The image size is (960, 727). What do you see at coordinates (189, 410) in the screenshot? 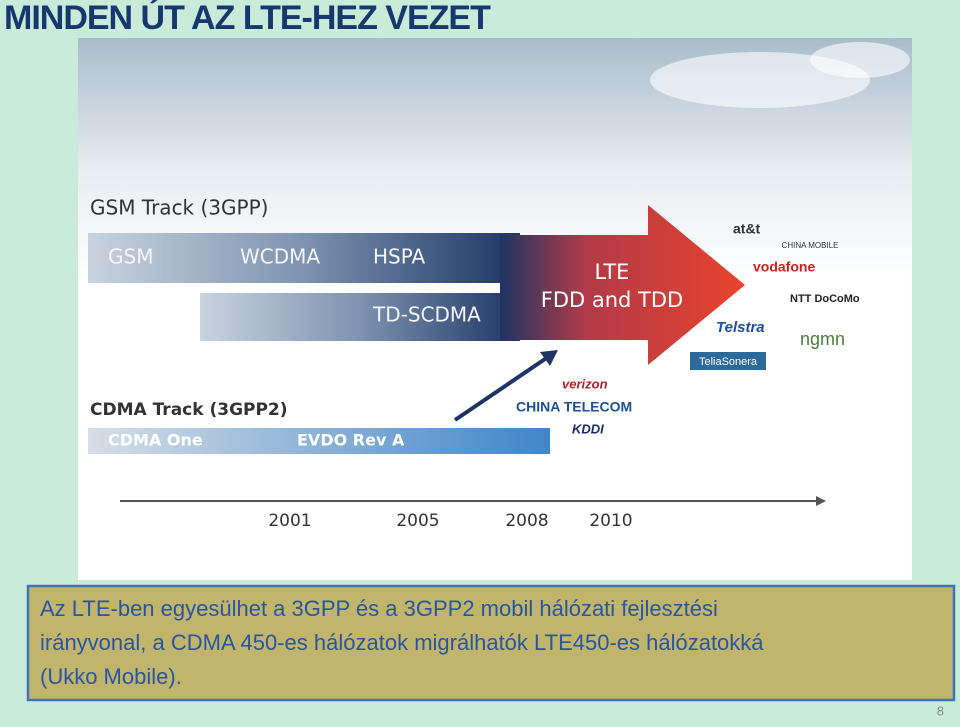
I see `cdma-track: CDMA Track (3GPP2)` at bounding box center [189, 410].